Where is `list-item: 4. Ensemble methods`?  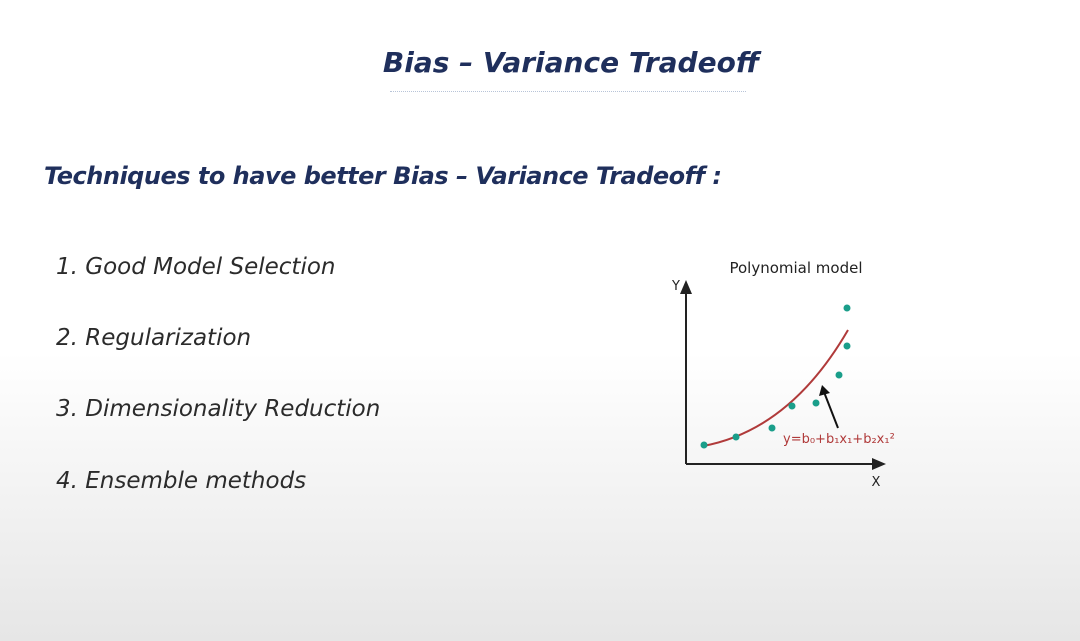
list-item: 4. Ensemble methods is located at coordinates (181, 481).